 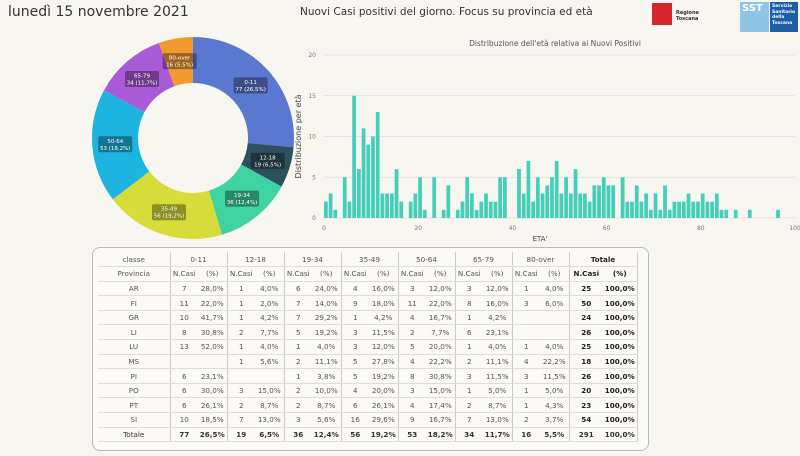 I want to click on pct-cell: 26,5%, so click(x=213, y=434).